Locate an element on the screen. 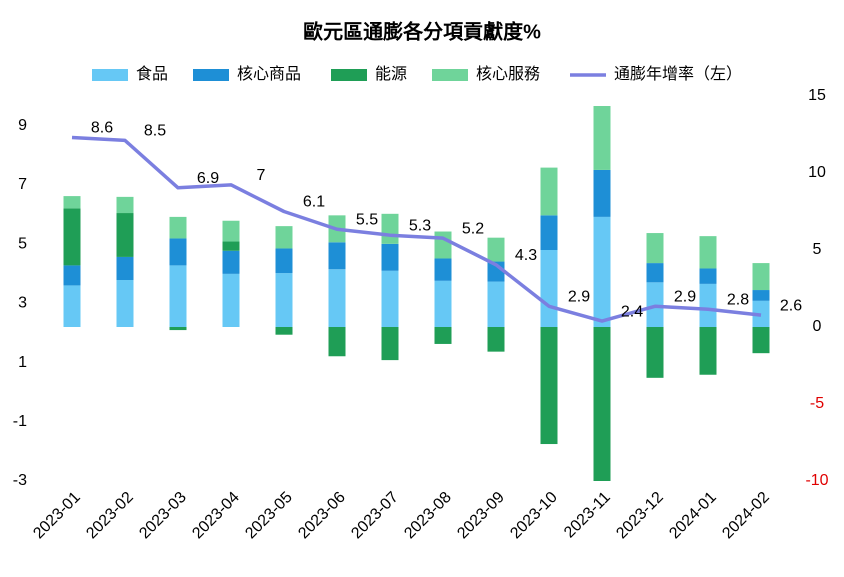 This screenshot has width=844, height=577. y-tick-label: 1 is located at coordinates (22, 362).